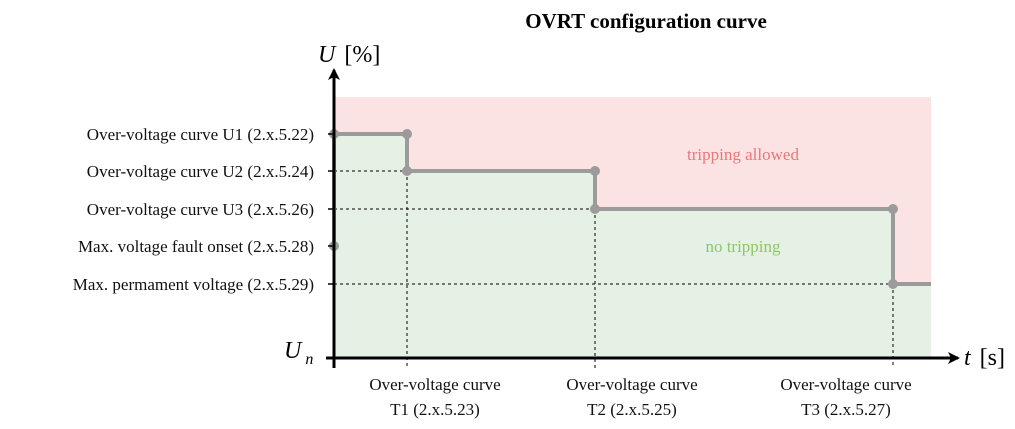  Describe the element at coordinates (200, 171) in the screenshot. I see `label-u2: Over-voltage curve U2 (2.x.5.24)` at that location.